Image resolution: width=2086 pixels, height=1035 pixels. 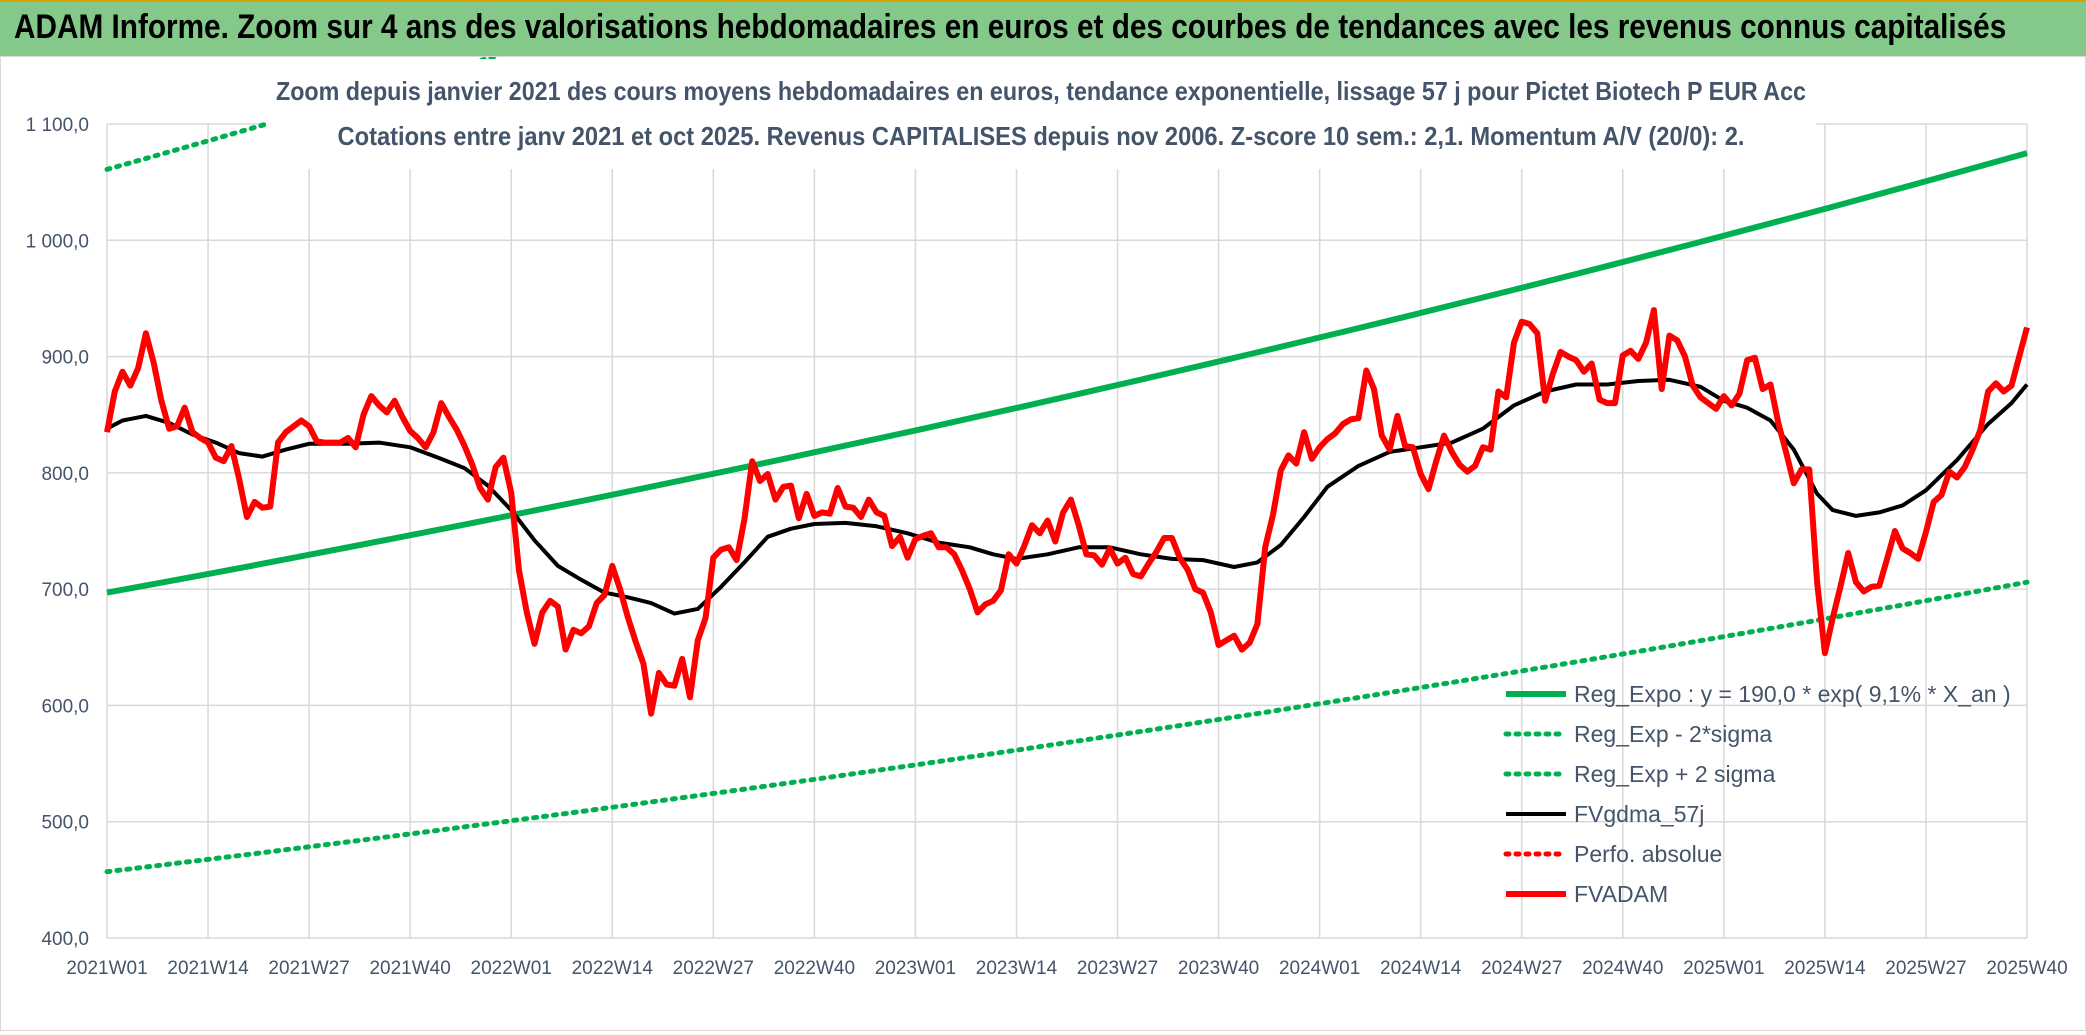 What do you see at coordinates (57, 125) in the screenshot?
I see `y-tick-label: 1 100,0` at bounding box center [57, 125].